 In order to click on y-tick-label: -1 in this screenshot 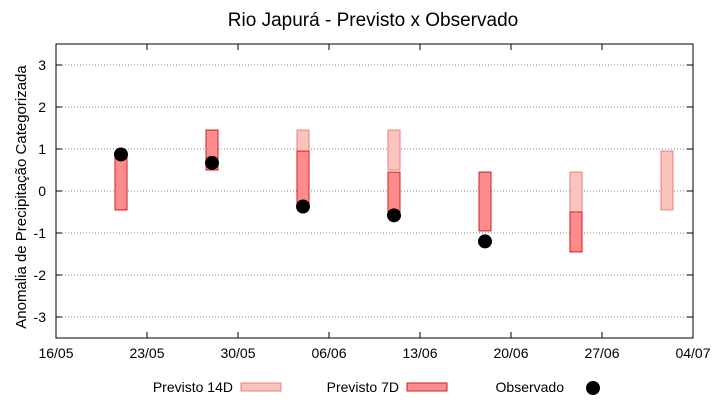, I will do `click(40, 233)`.